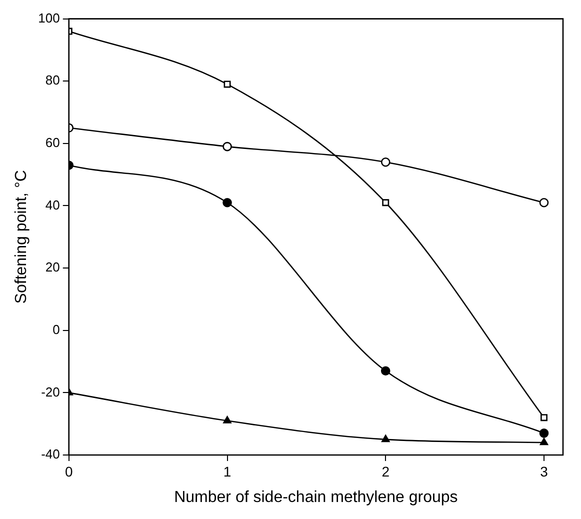 The image size is (581, 519). Describe the element at coordinates (50, 454) in the screenshot. I see `y-tick-label: -40` at that location.